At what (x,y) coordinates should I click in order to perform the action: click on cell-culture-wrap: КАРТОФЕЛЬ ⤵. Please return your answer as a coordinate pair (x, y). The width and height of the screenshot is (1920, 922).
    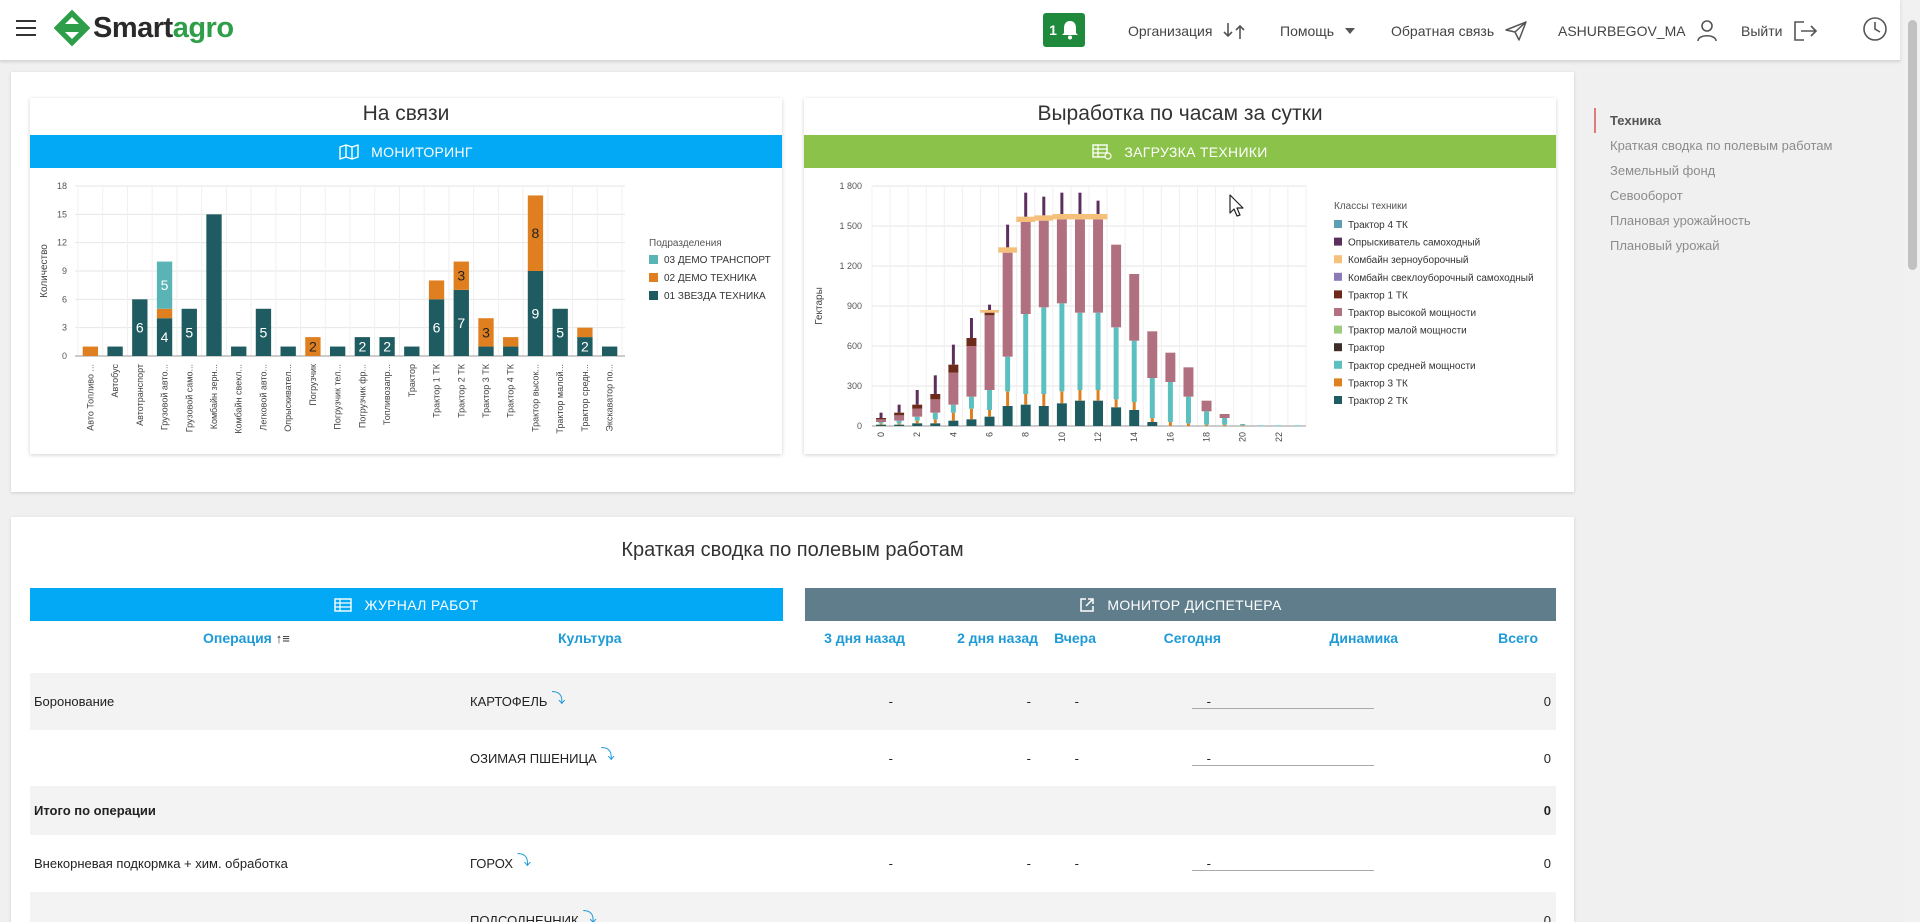
    Looking at the image, I should click on (517, 701).